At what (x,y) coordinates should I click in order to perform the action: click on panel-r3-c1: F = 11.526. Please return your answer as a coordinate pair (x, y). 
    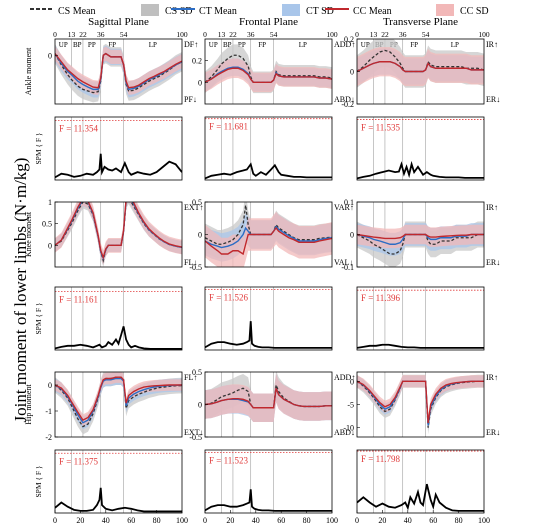
    Looking at the image, I should click on (268, 318).